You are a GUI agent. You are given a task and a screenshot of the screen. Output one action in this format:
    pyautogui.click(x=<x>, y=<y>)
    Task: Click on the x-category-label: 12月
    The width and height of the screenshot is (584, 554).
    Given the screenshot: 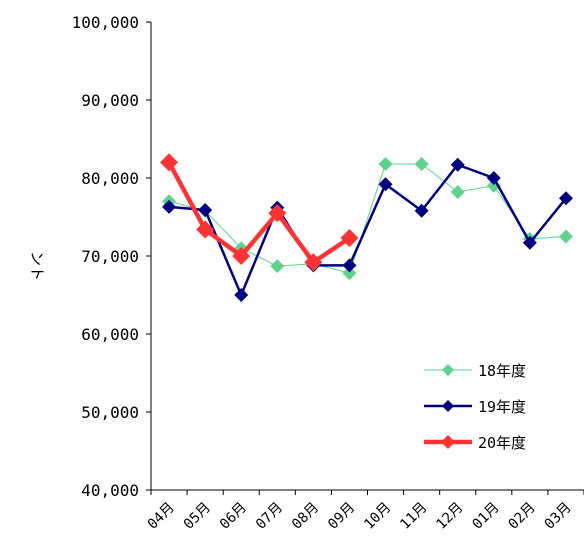 What is the action you would take?
    pyautogui.click(x=449, y=516)
    